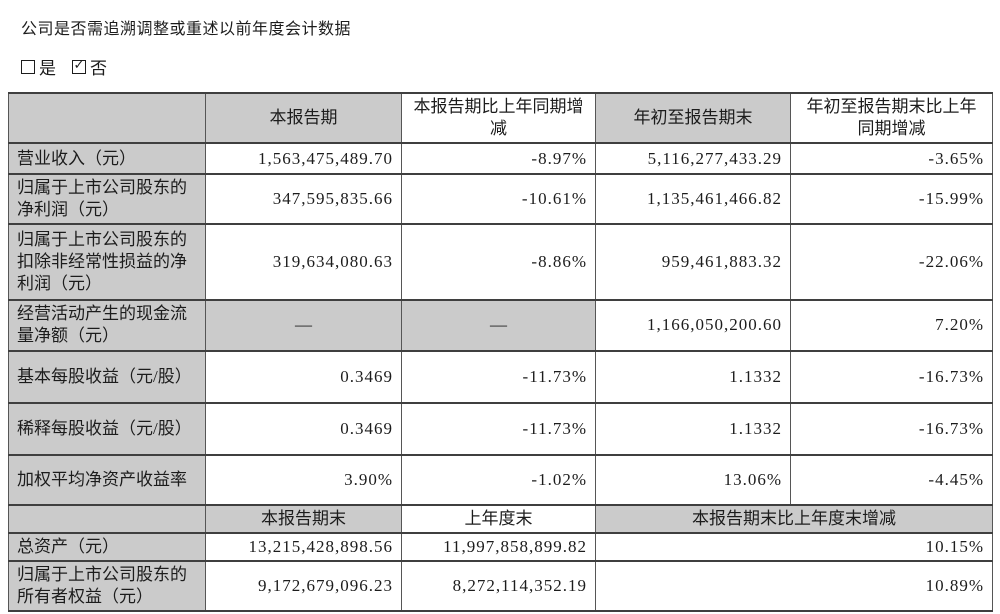  Describe the element at coordinates (693, 159) in the screenshot. I see `value-cell: 5,116,277,433.29` at that location.